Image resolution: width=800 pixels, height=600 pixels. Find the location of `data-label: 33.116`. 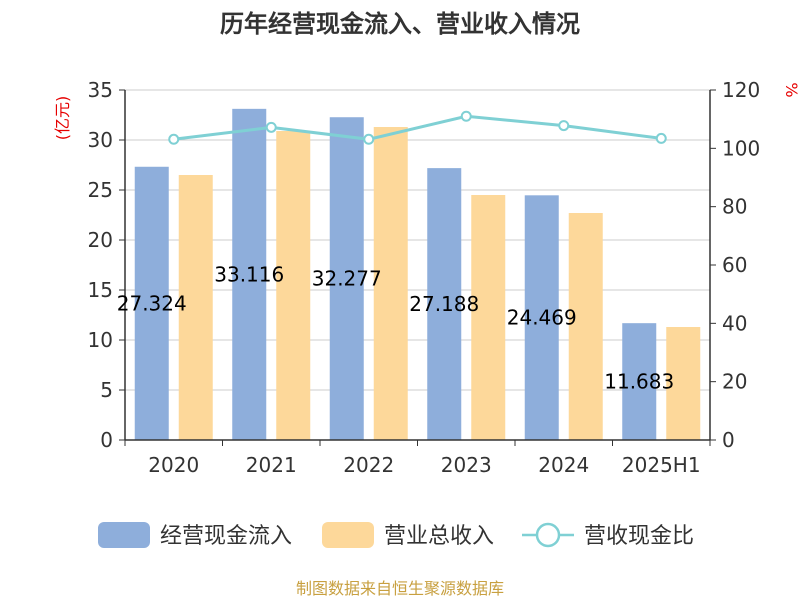

data-label: 33.116 is located at coordinates (249, 274).